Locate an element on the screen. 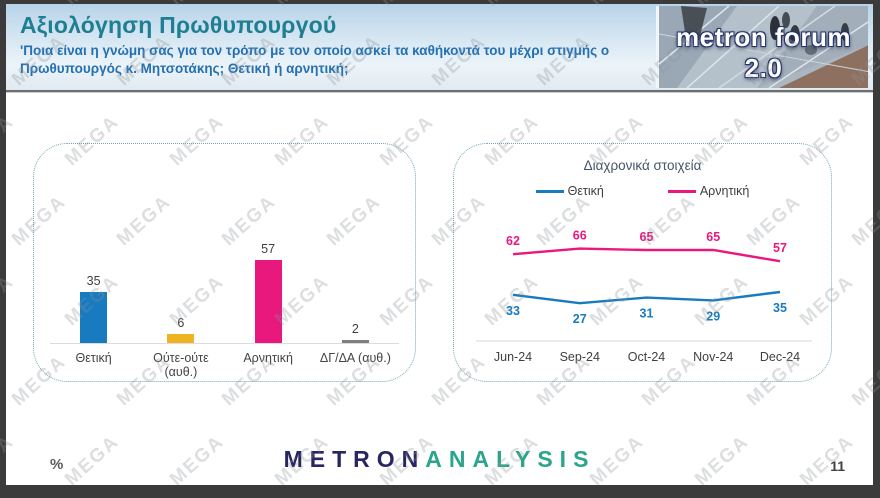 The image size is (880, 498). bar-category-label: Αρνητική is located at coordinates (268, 358).